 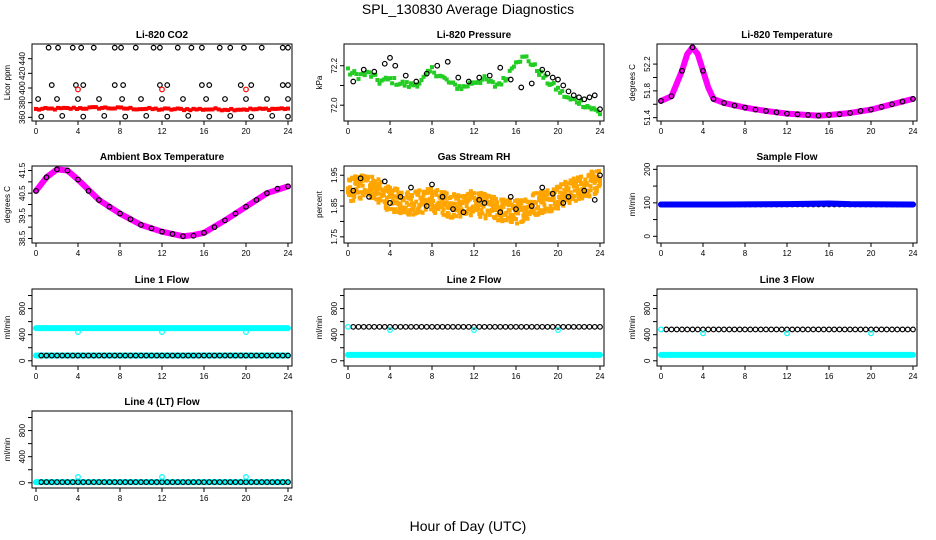 I want to click on temp-y-tick-label: 51.4, so click(x=647, y=117).